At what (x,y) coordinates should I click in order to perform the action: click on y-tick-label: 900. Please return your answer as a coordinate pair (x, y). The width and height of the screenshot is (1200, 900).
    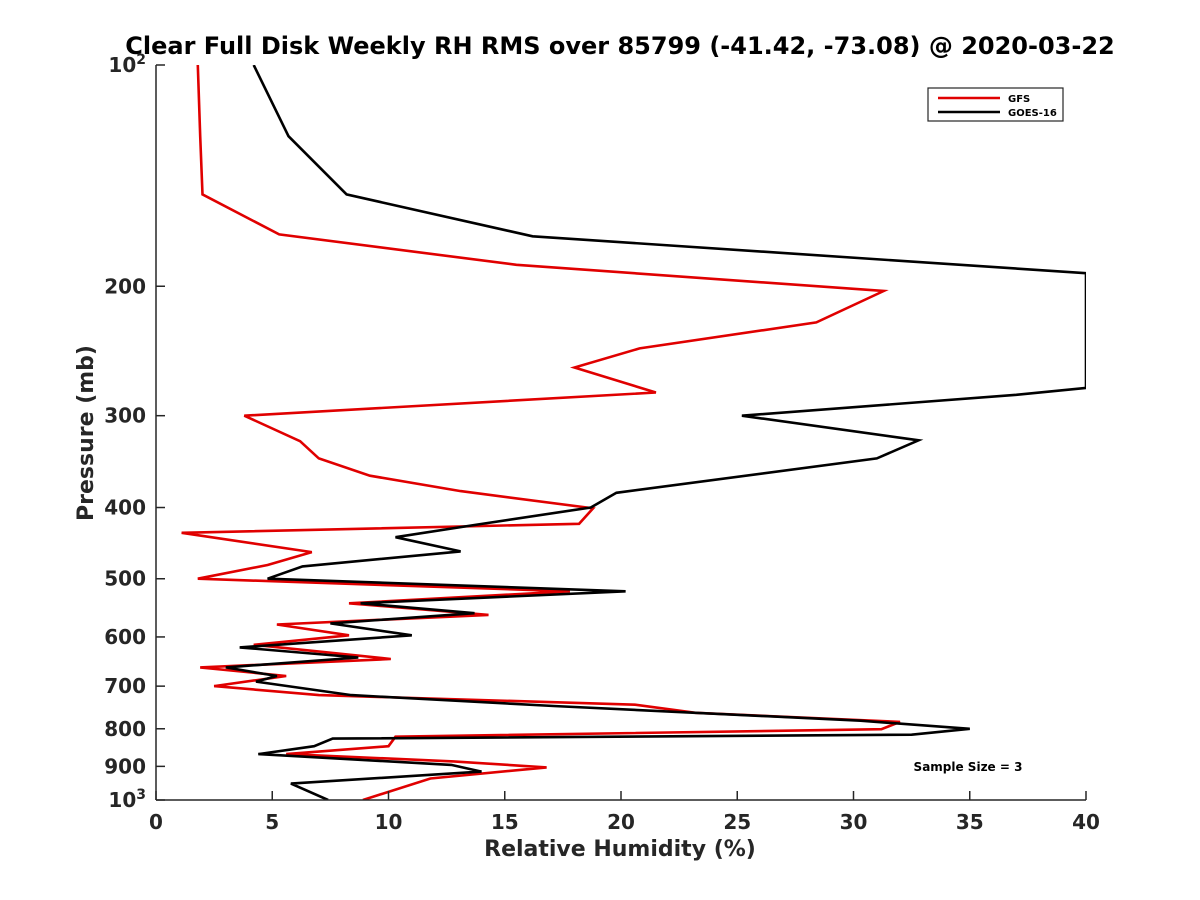
    Looking at the image, I should click on (125, 766).